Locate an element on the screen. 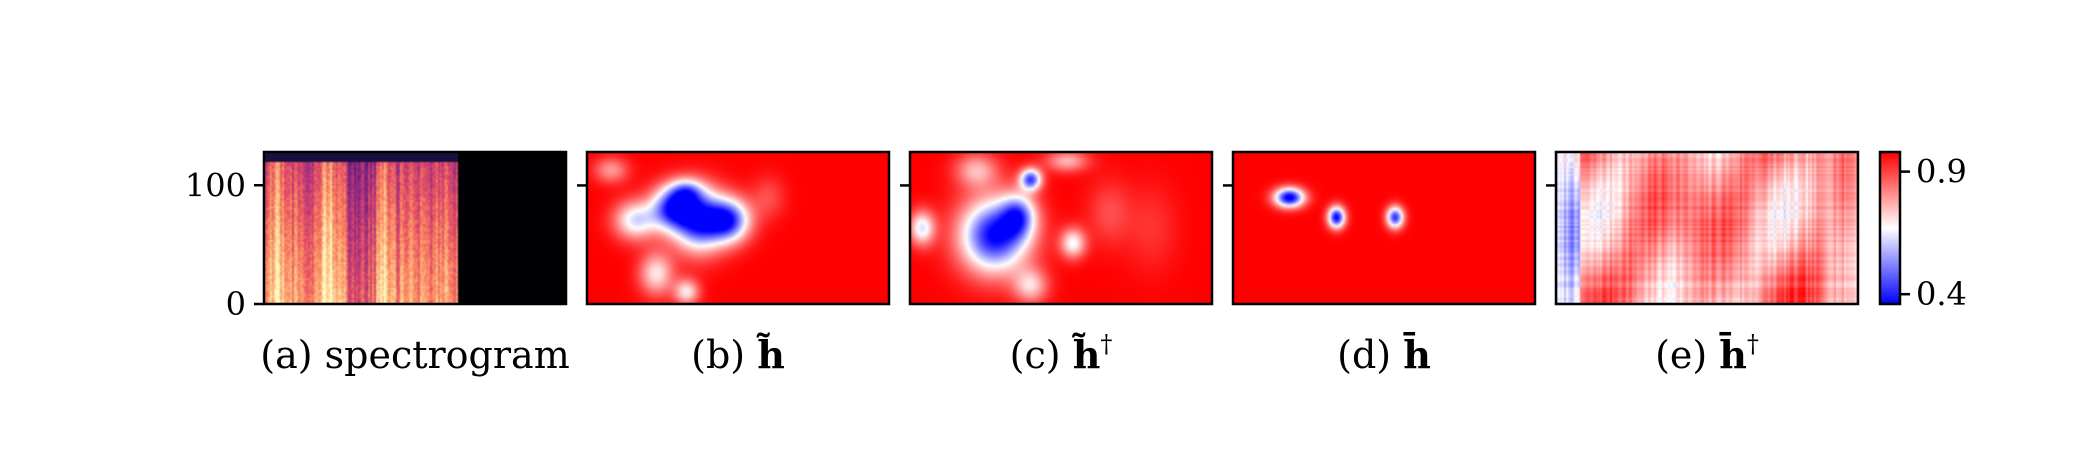 This screenshot has width=2100, height=450. caption-prefix: (c) is located at coordinates (1041, 355).